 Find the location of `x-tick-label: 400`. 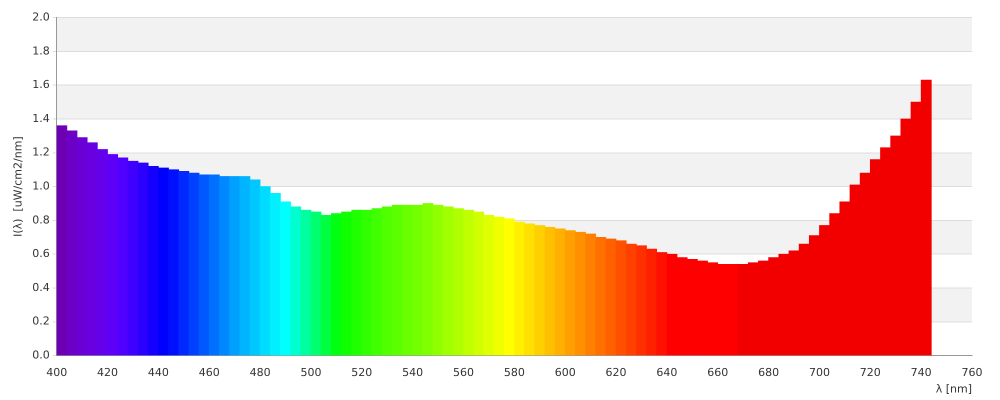

x-tick-label: 400 is located at coordinates (57, 373).